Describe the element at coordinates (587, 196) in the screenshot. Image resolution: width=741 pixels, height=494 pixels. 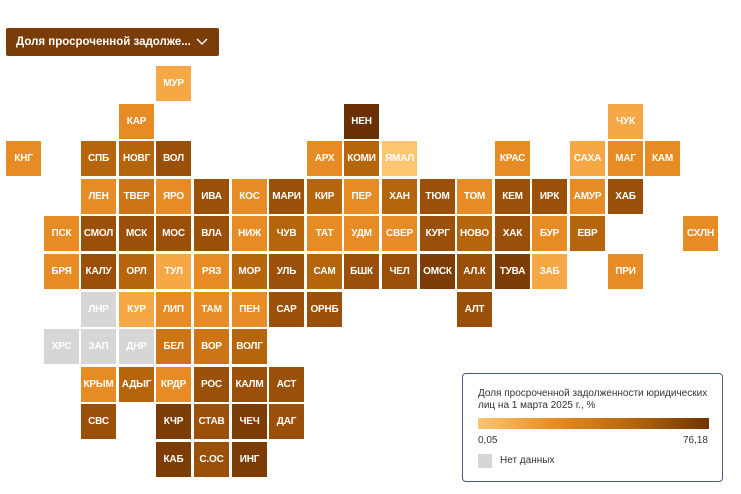
I see `region-tile: АМУР` at that location.